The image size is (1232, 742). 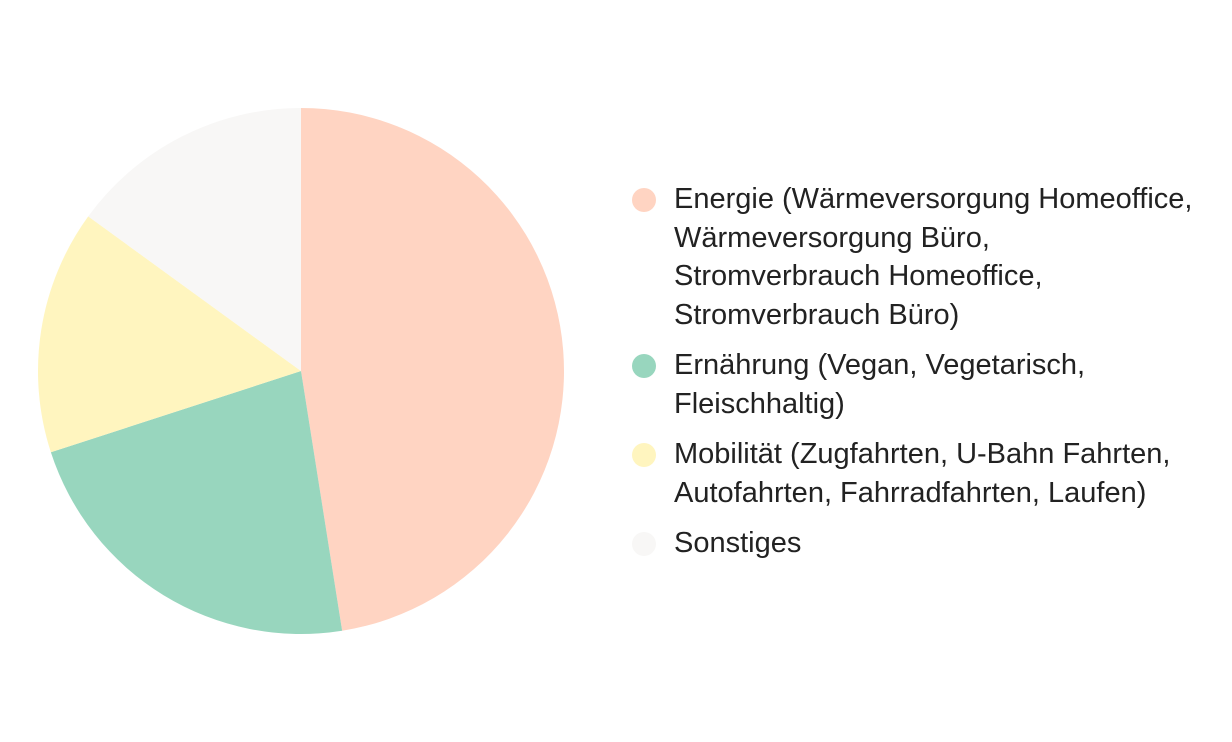 I want to click on legend-swatch-ernaehrung, so click(x=644, y=366).